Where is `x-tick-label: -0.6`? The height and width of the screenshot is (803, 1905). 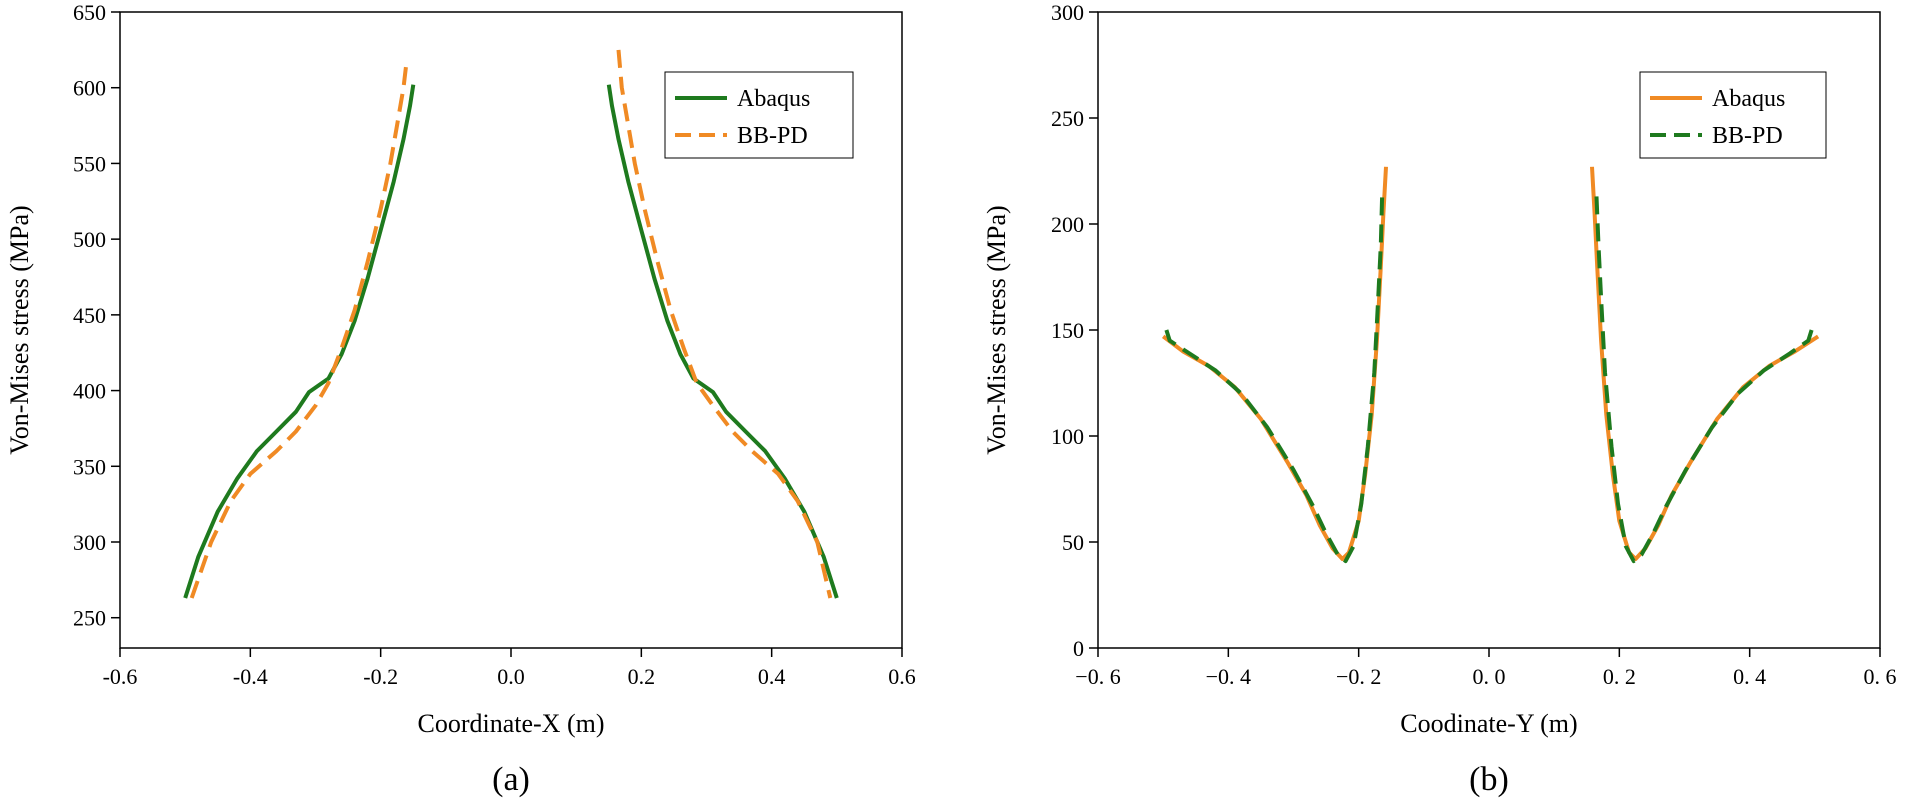
x-tick-label: -0.6 is located at coordinates (120, 676).